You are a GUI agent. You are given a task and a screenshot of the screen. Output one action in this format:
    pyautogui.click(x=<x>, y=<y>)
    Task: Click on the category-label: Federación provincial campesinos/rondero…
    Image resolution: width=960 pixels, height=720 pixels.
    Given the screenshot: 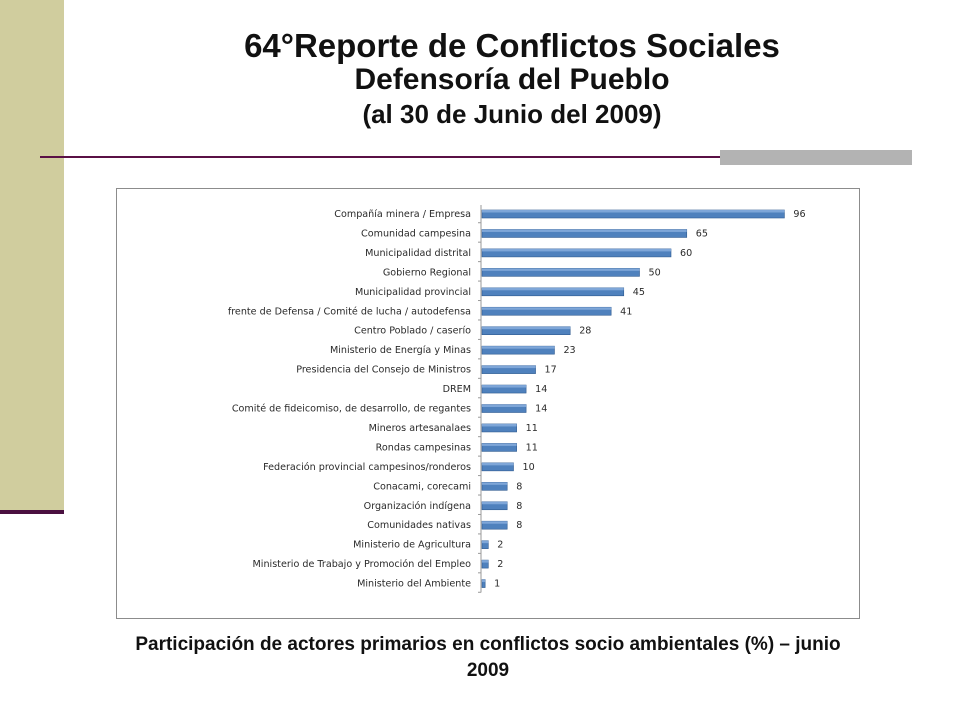 What is the action you would take?
    pyautogui.click(x=367, y=467)
    